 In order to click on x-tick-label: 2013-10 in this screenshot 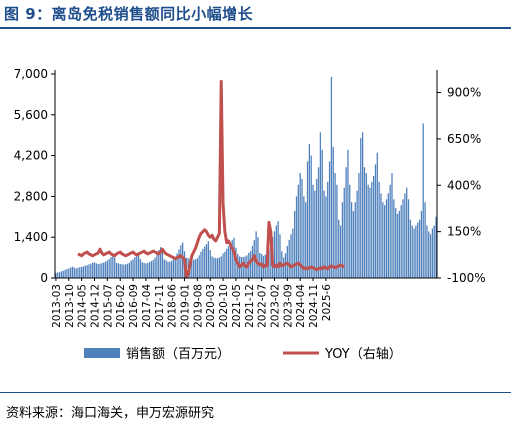, I will do `click(70, 306)`.